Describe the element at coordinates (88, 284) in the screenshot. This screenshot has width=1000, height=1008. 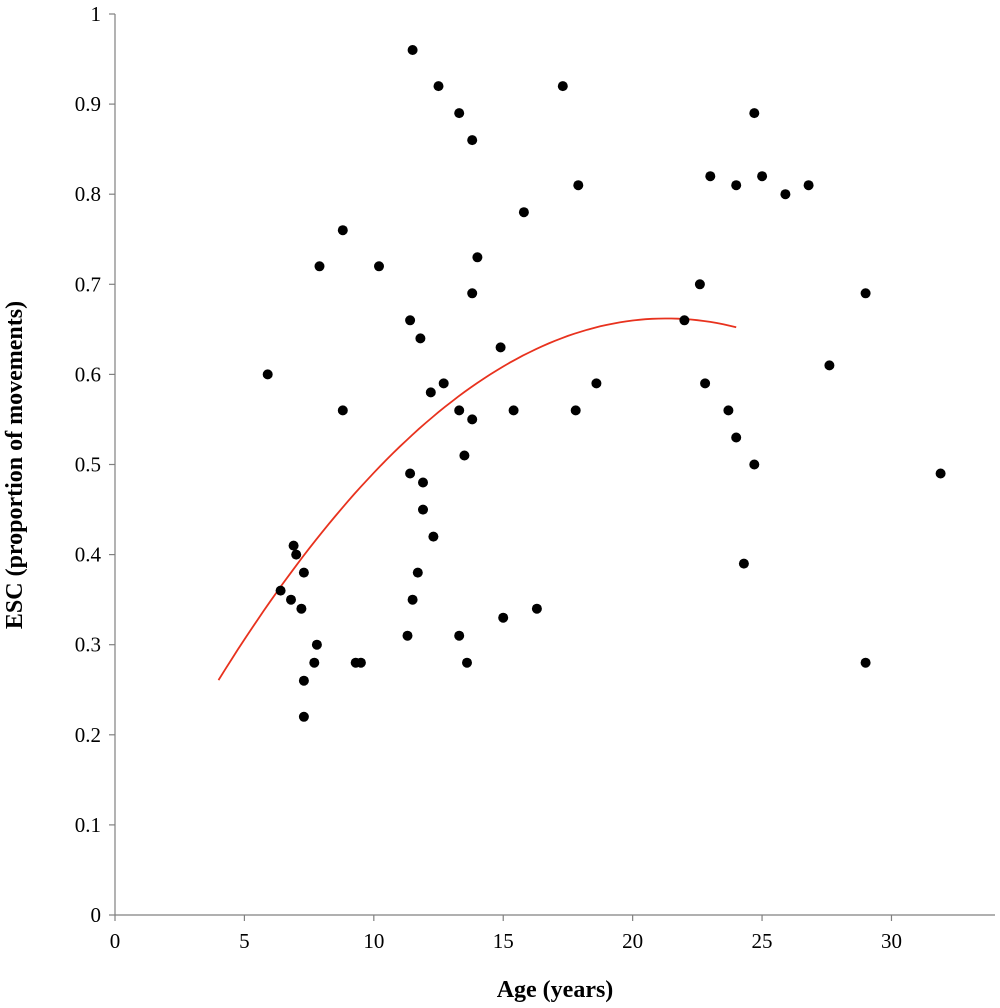
I see `y-tick-label: 0.7` at that location.